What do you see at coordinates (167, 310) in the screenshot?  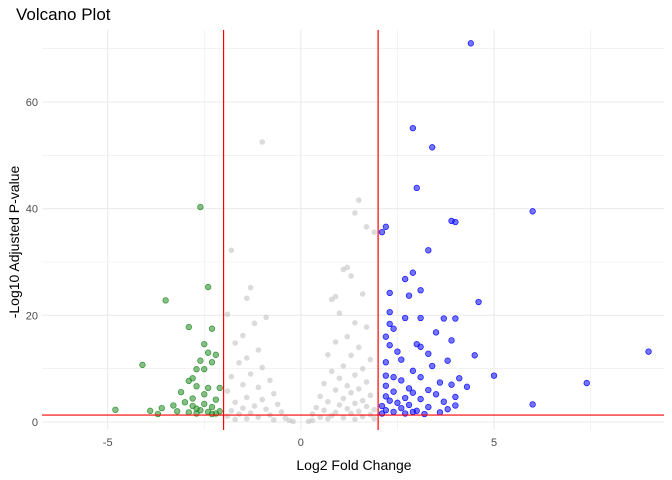 I see `points-downregulated` at bounding box center [167, 310].